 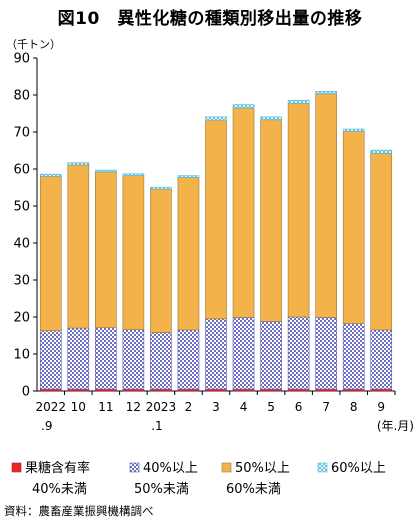 I want to click on y-tick-label: 50, so click(x=21, y=207).